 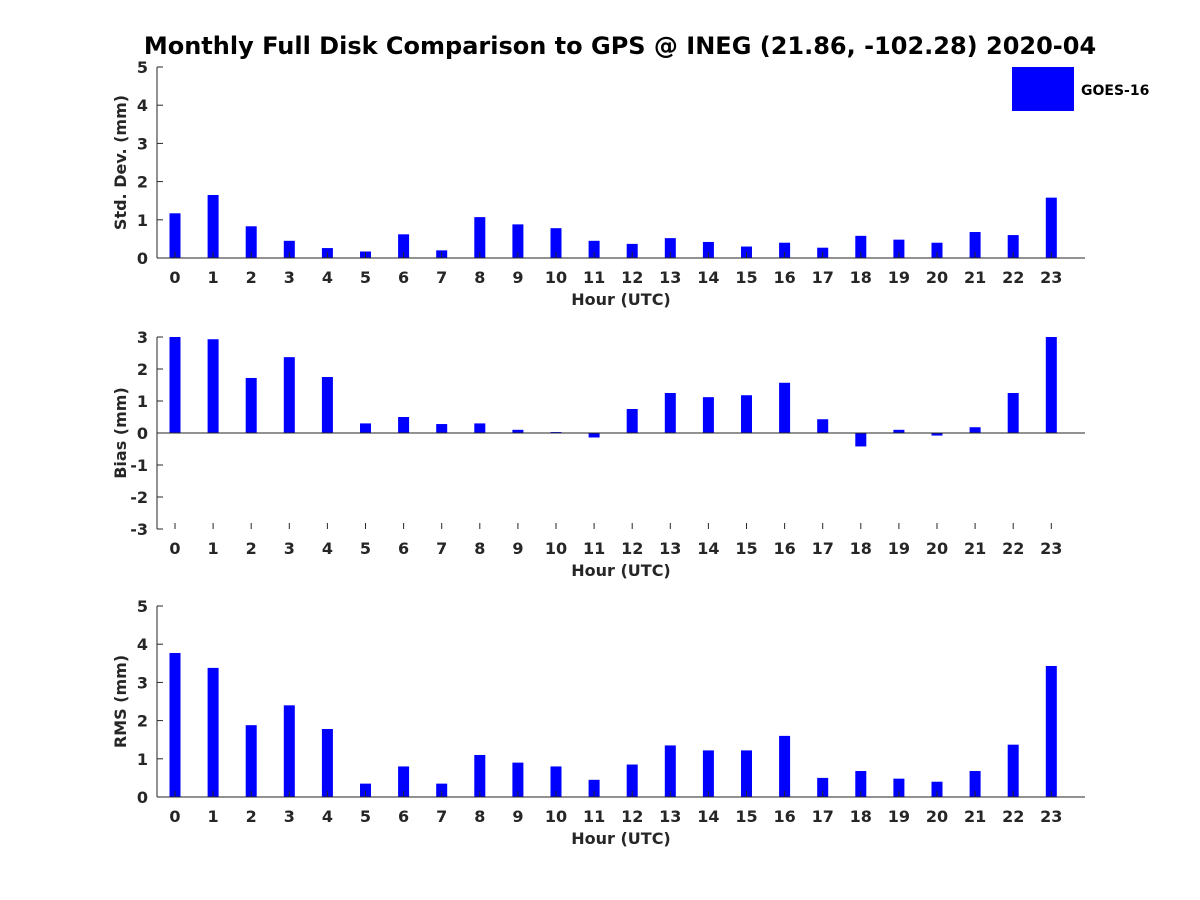 What do you see at coordinates (632, 277) in the screenshot?
I see `stddev-x-tick-label: 12` at bounding box center [632, 277].